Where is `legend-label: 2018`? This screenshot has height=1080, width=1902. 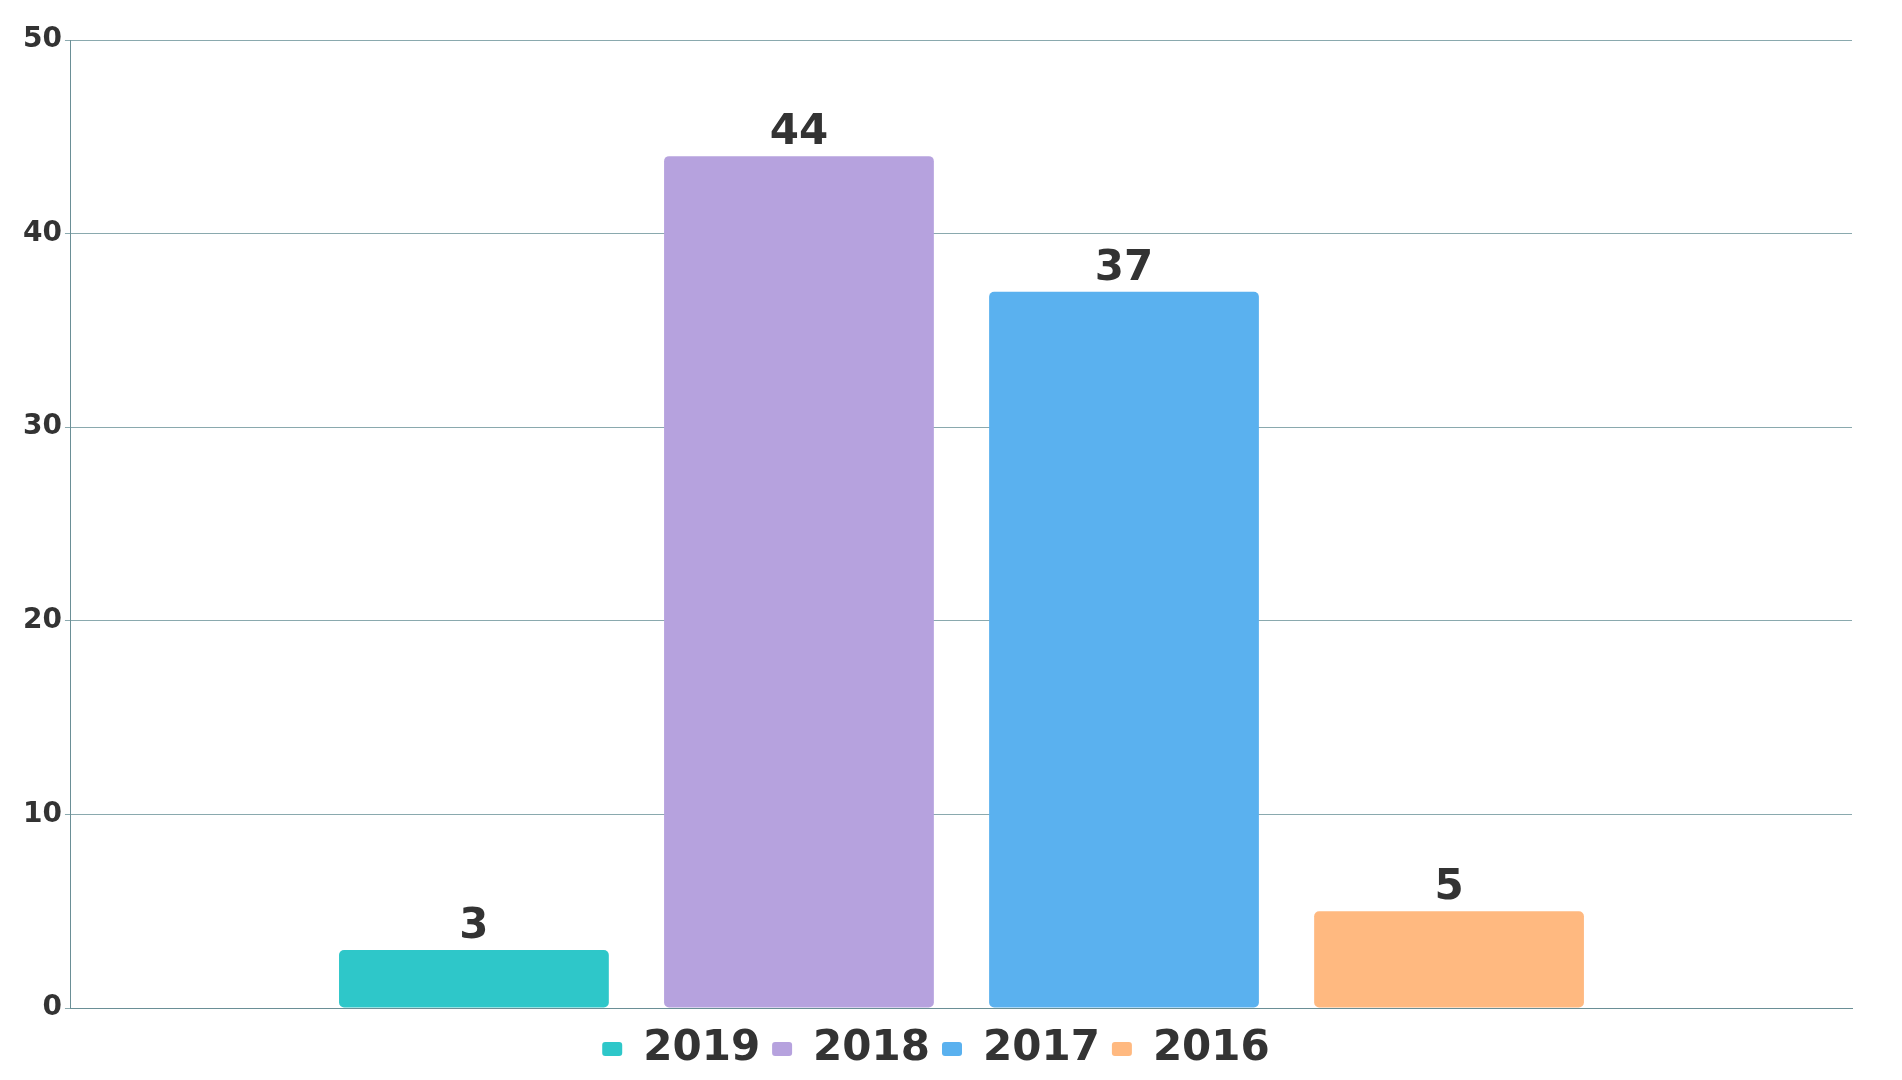
legend-label: 2018 is located at coordinates (872, 1045).